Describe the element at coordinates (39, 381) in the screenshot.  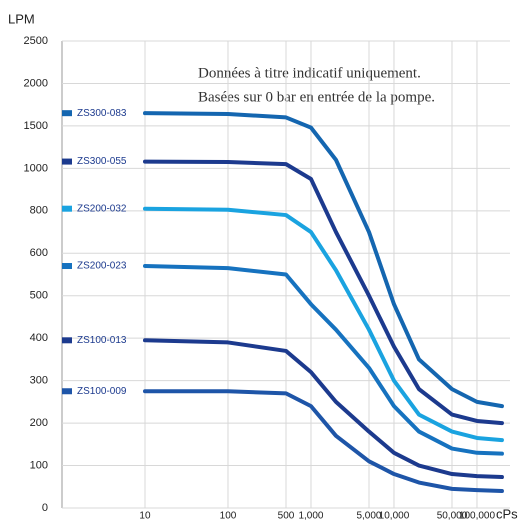
I see `y-tick-label: 300` at that location.